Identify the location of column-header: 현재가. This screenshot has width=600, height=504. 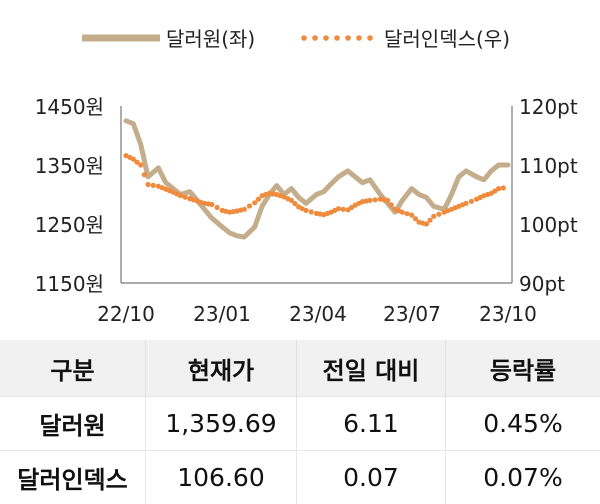
(221, 368).